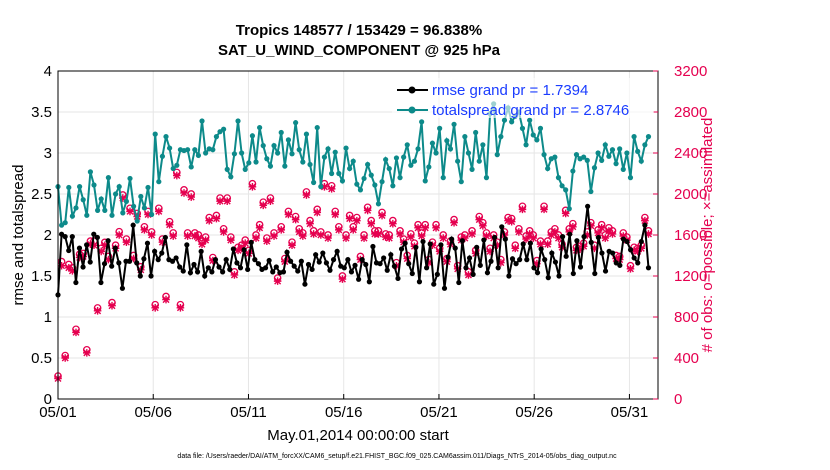 The image size is (830, 470). What do you see at coordinates (707, 235) in the screenshot?
I see `y2-axis-label: # of obs: o=possible; ×=assimilated` at bounding box center [707, 235].